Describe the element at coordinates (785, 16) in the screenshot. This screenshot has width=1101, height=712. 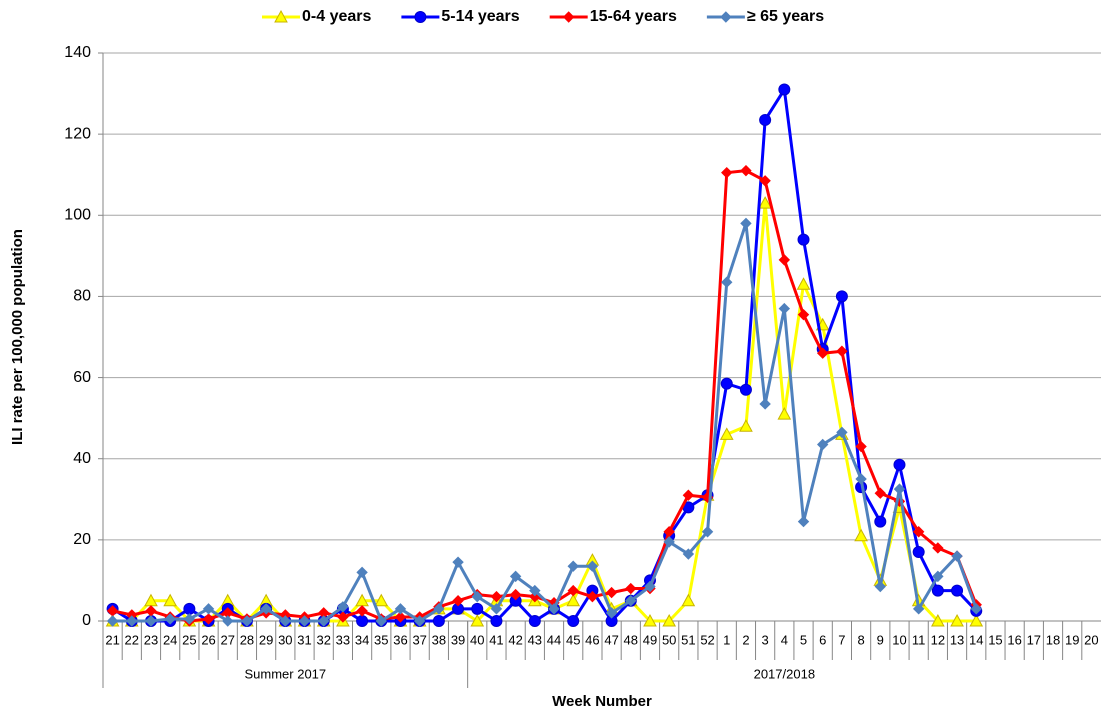
I see `legend-label: ≥ 65 years` at that location.